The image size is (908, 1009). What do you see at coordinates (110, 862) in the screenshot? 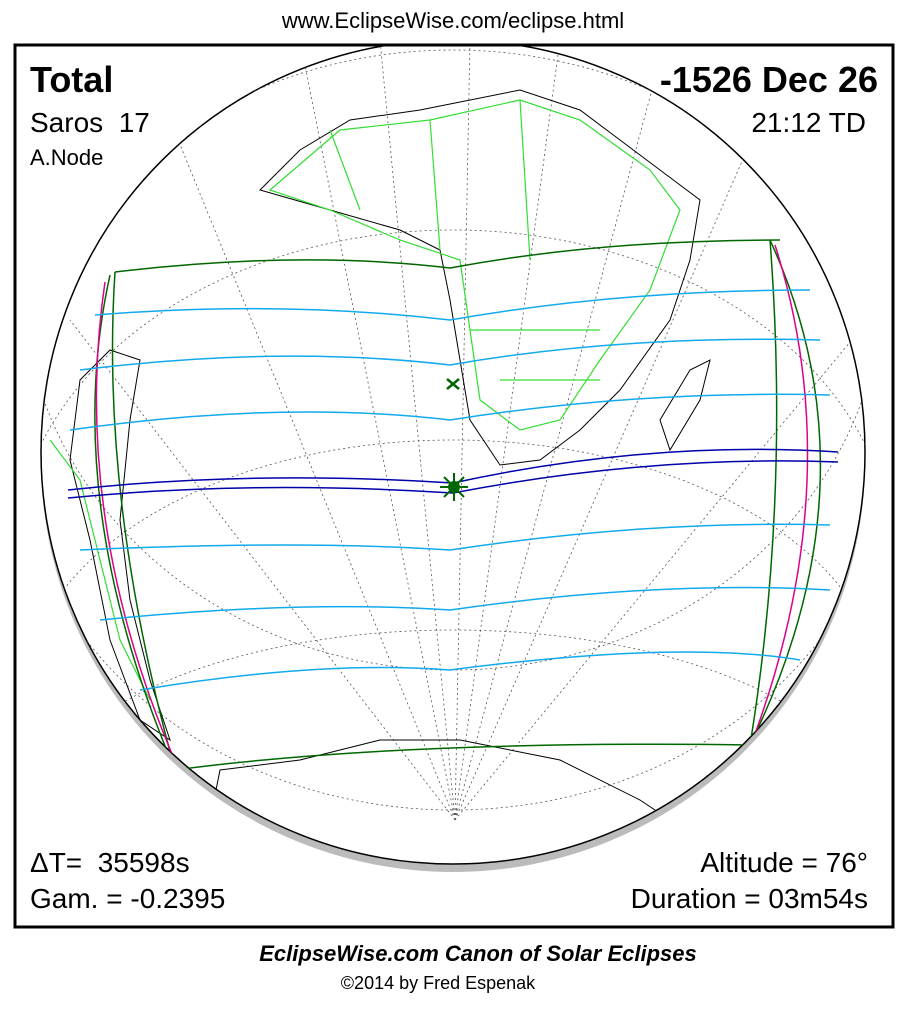
I see `delta-t: ΔT= 35598s` at bounding box center [110, 862].